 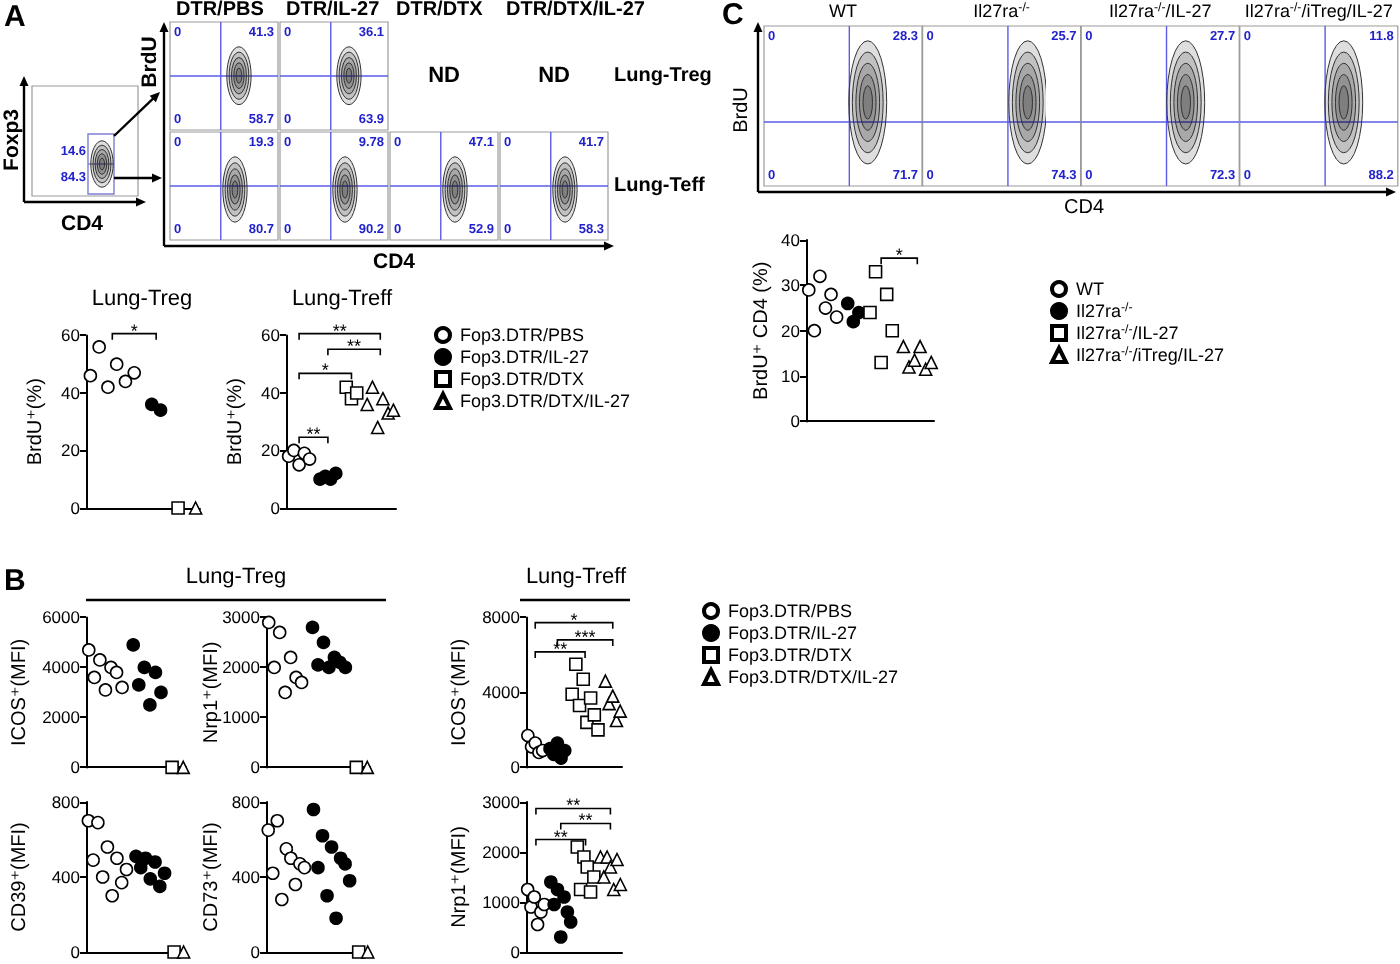 I want to click on y-axis-title: BrdU⁺(%), so click(x=236, y=422).